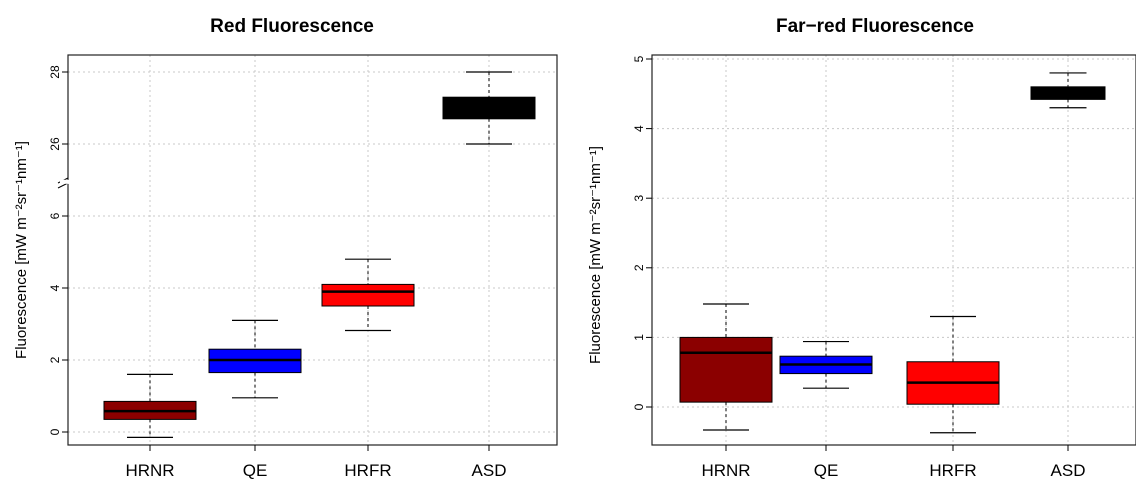  Describe the element at coordinates (21, 250) in the screenshot. I see `y-axis-label-red: Fluorescence [mW m⁻²sr⁻¹nm⁻¹]` at that location.